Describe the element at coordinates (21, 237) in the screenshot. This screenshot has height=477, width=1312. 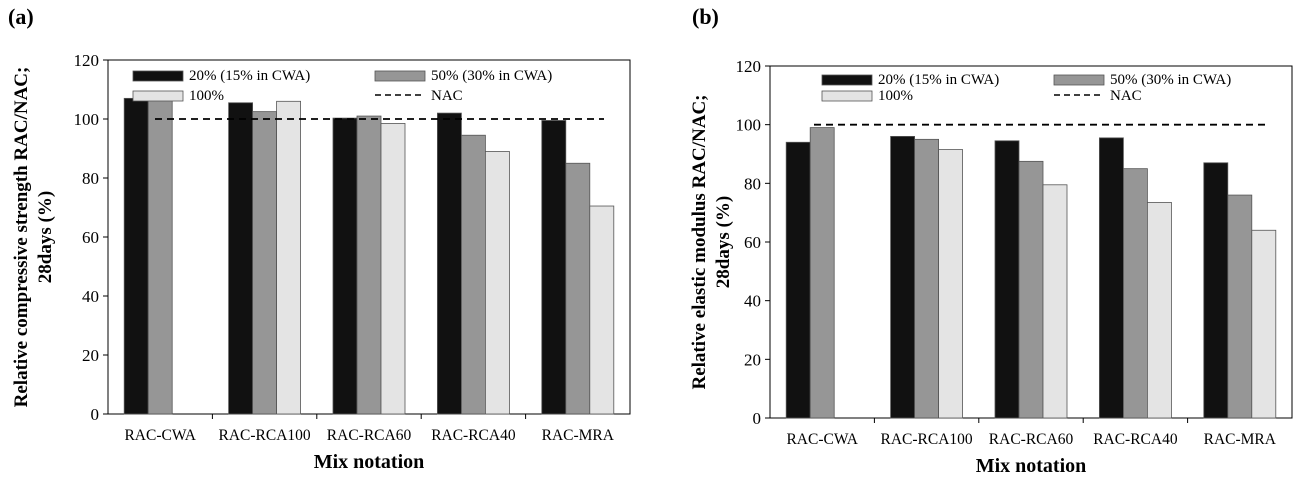
I see `y-axis-title: Relative compressive strength RAC/NAC;` at that location.